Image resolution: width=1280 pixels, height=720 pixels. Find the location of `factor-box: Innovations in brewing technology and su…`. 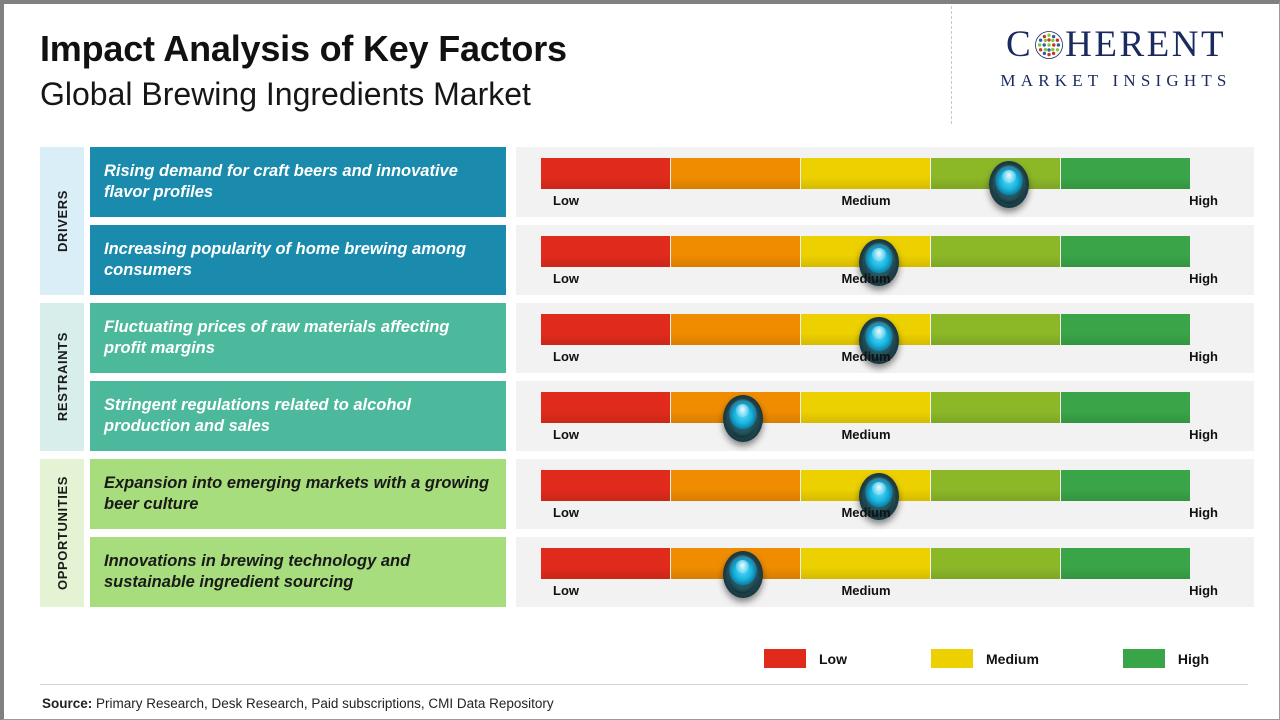

factor-box: Innovations in brewing technology and su… is located at coordinates (298, 572).